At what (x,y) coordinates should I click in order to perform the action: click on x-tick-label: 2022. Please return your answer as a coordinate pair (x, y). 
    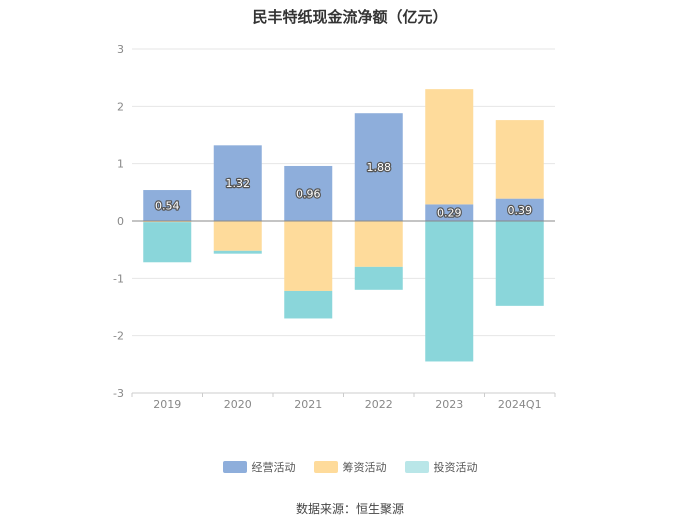
    Looking at the image, I should click on (379, 404).